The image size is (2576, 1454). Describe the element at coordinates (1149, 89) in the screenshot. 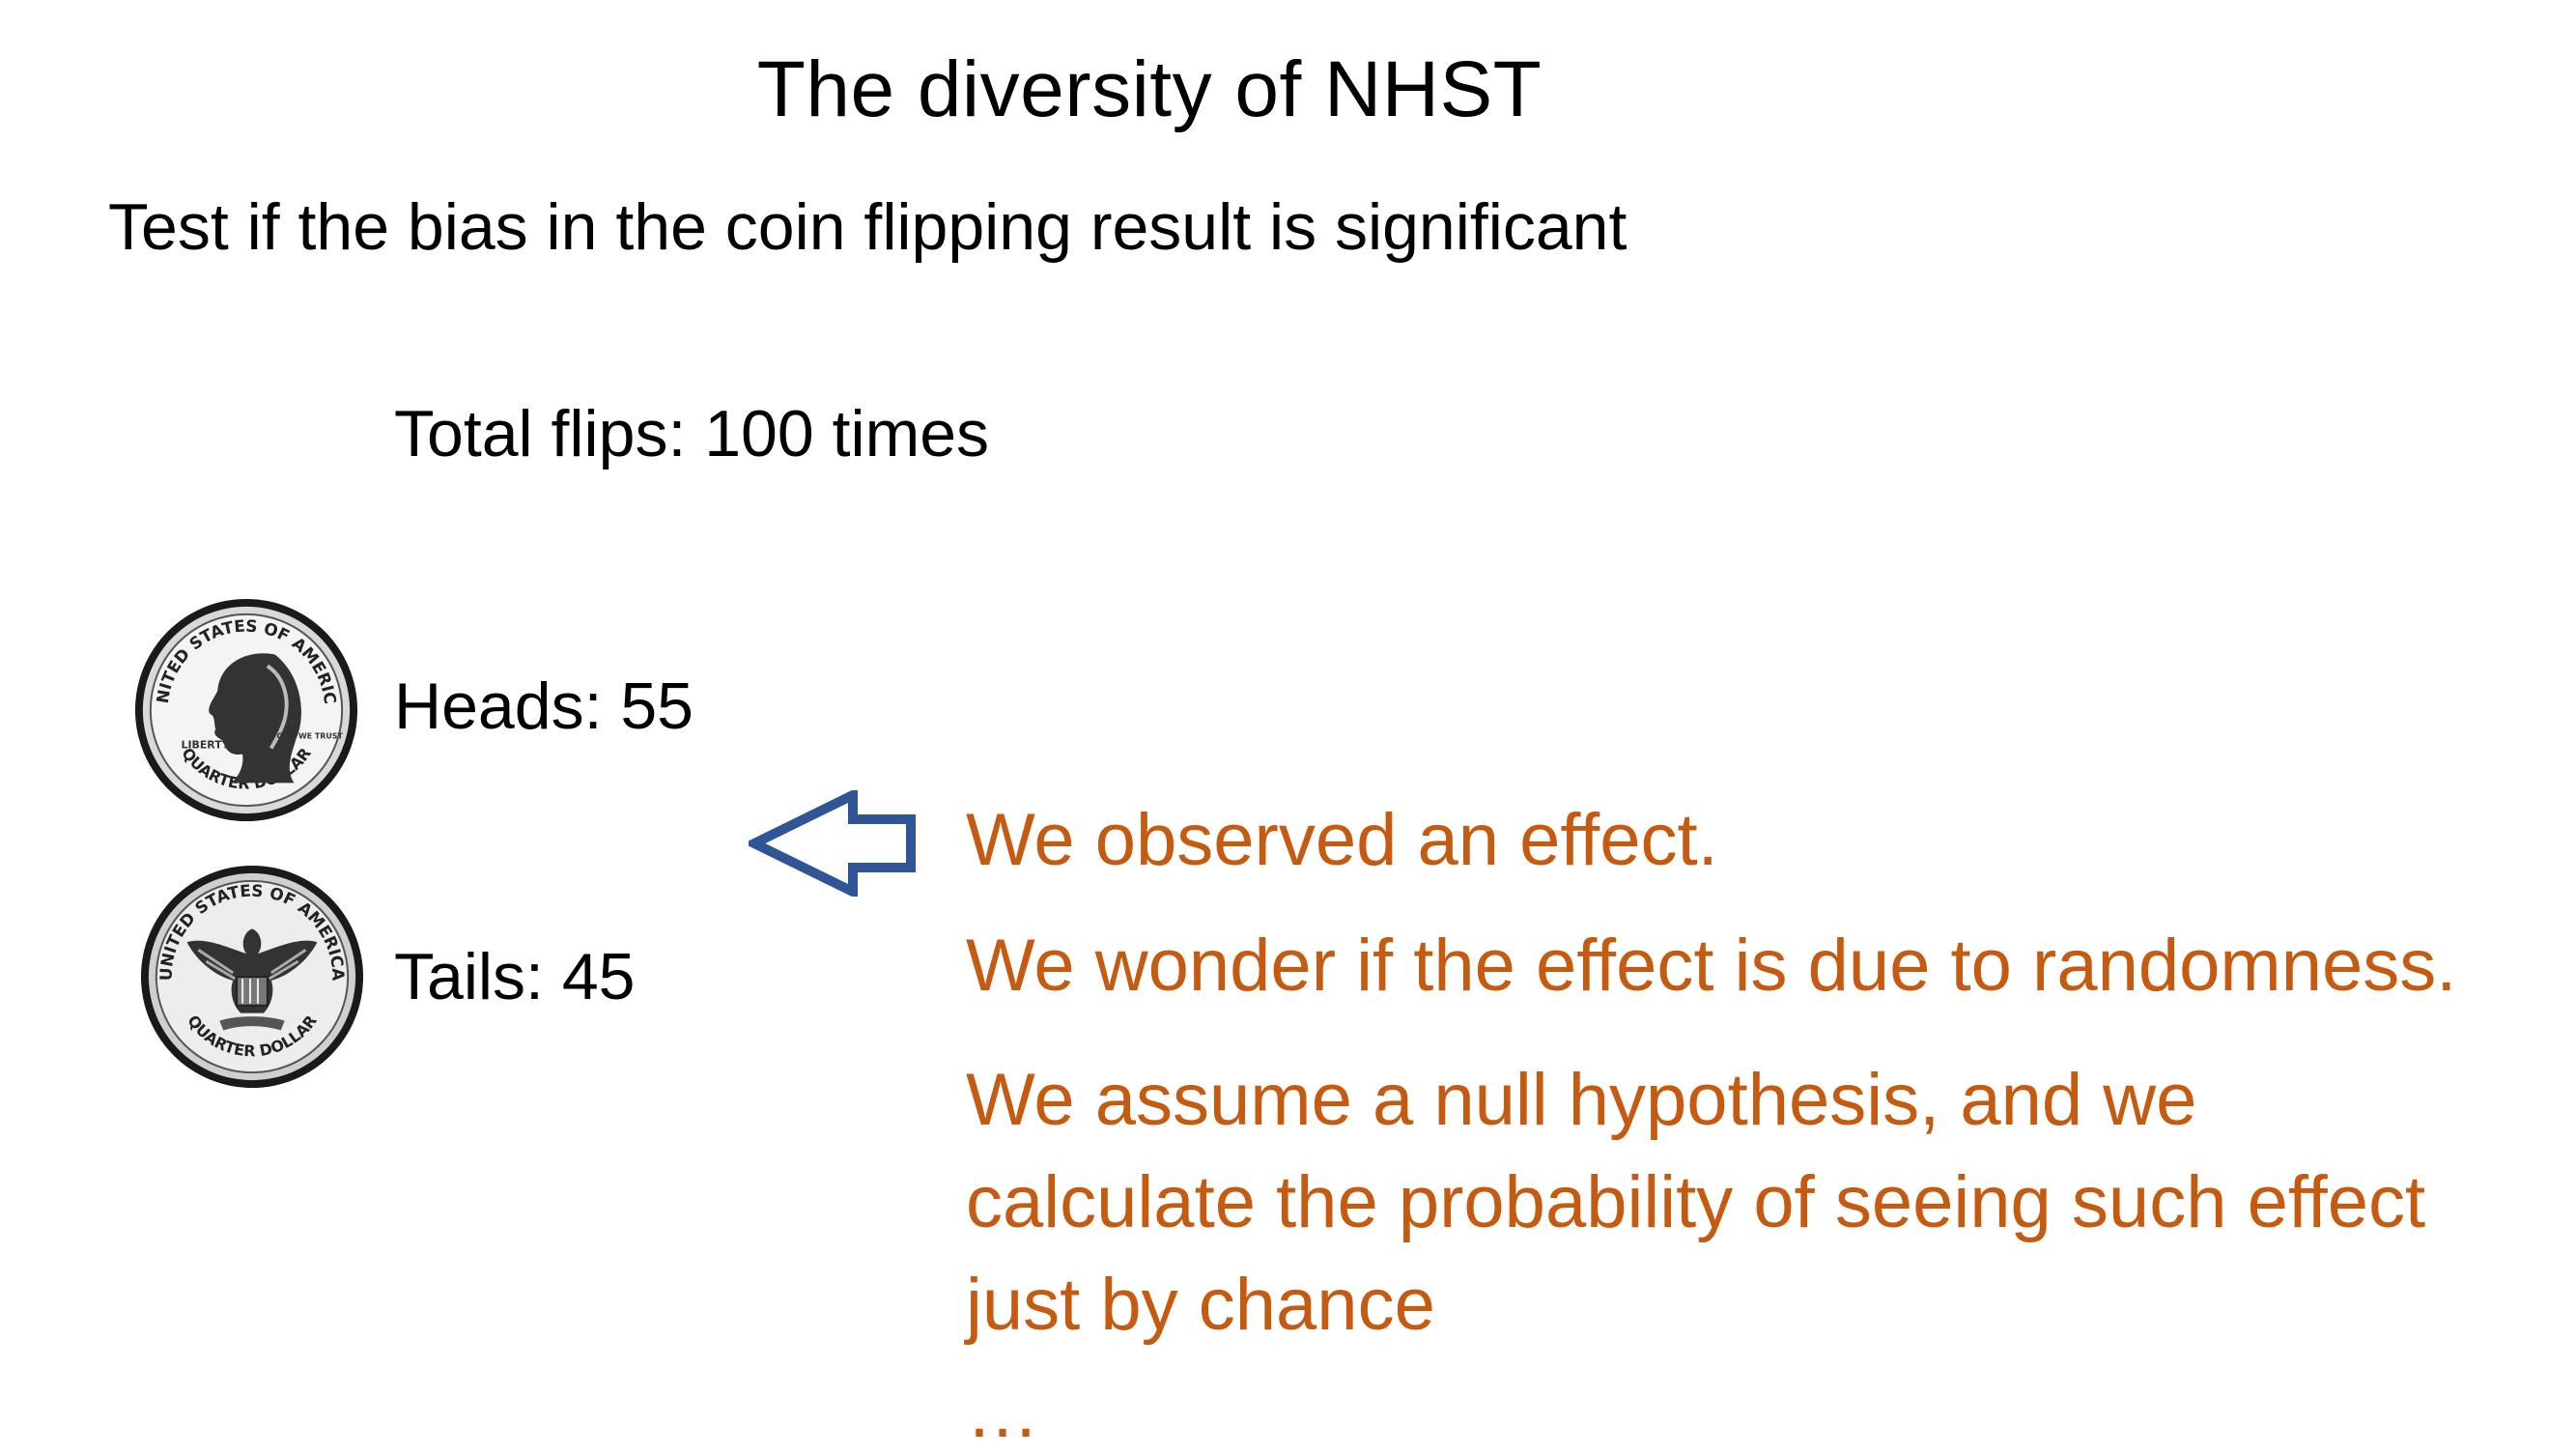

I see `slide-title: The diversity of NHST` at that location.